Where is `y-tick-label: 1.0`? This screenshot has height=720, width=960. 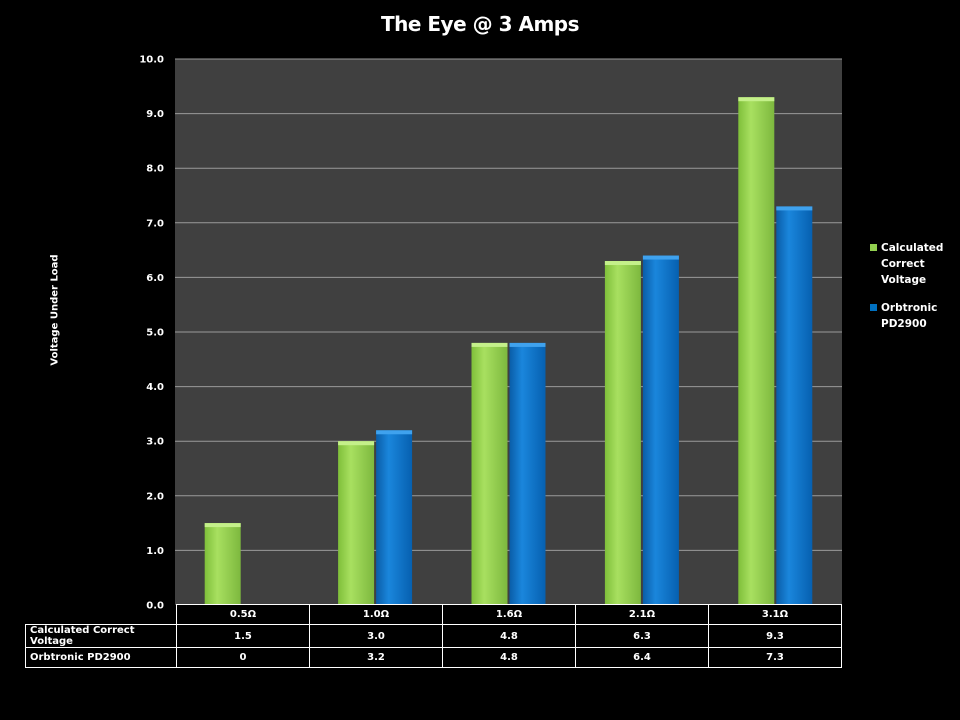 y-tick-label: 1.0 is located at coordinates (155, 551).